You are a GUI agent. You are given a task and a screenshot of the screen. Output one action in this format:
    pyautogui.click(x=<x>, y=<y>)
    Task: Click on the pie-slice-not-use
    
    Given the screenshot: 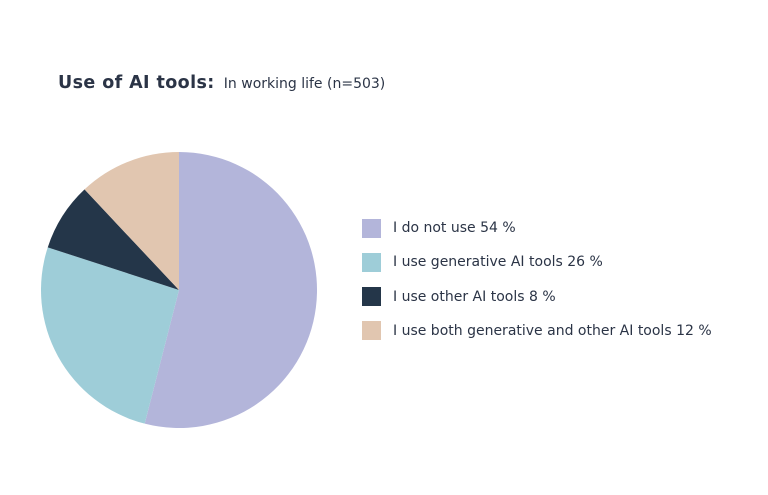 What is the action you would take?
    pyautogui.click(x=231, y=290)
    